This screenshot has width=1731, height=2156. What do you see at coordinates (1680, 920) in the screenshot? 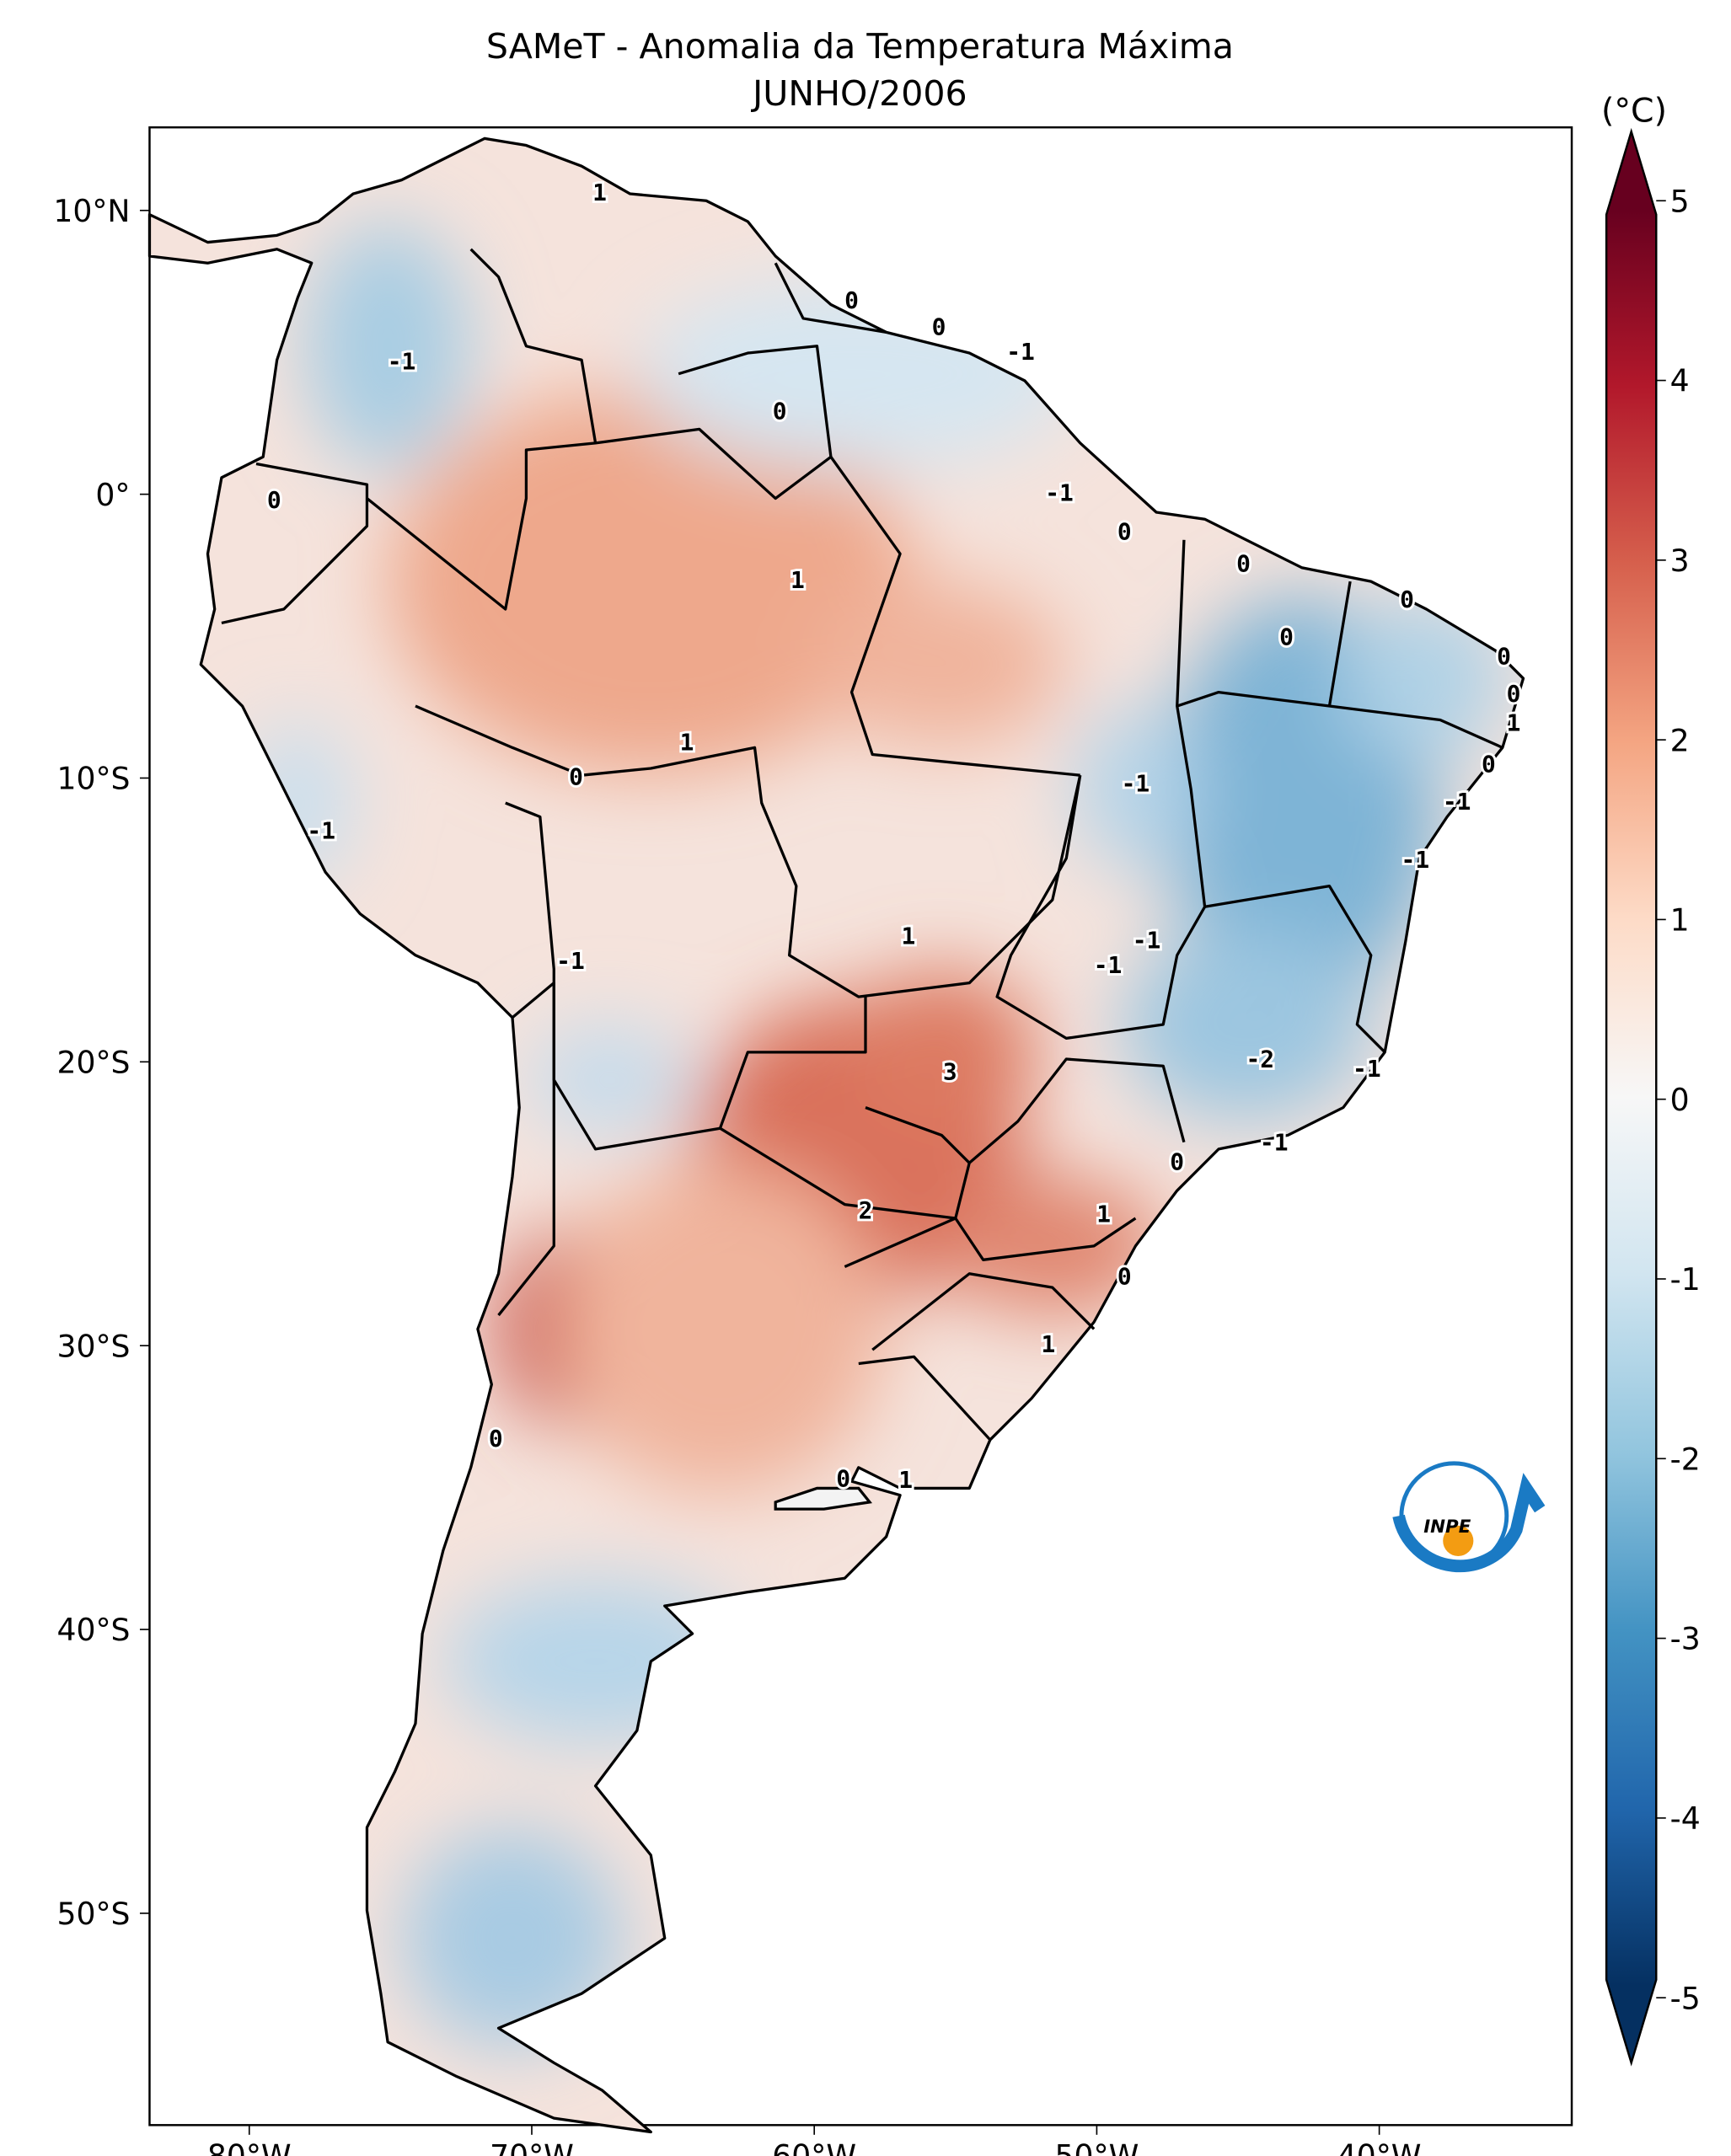
I see `colorbar-tick-label: 1` at bounding box center [1680, 920].